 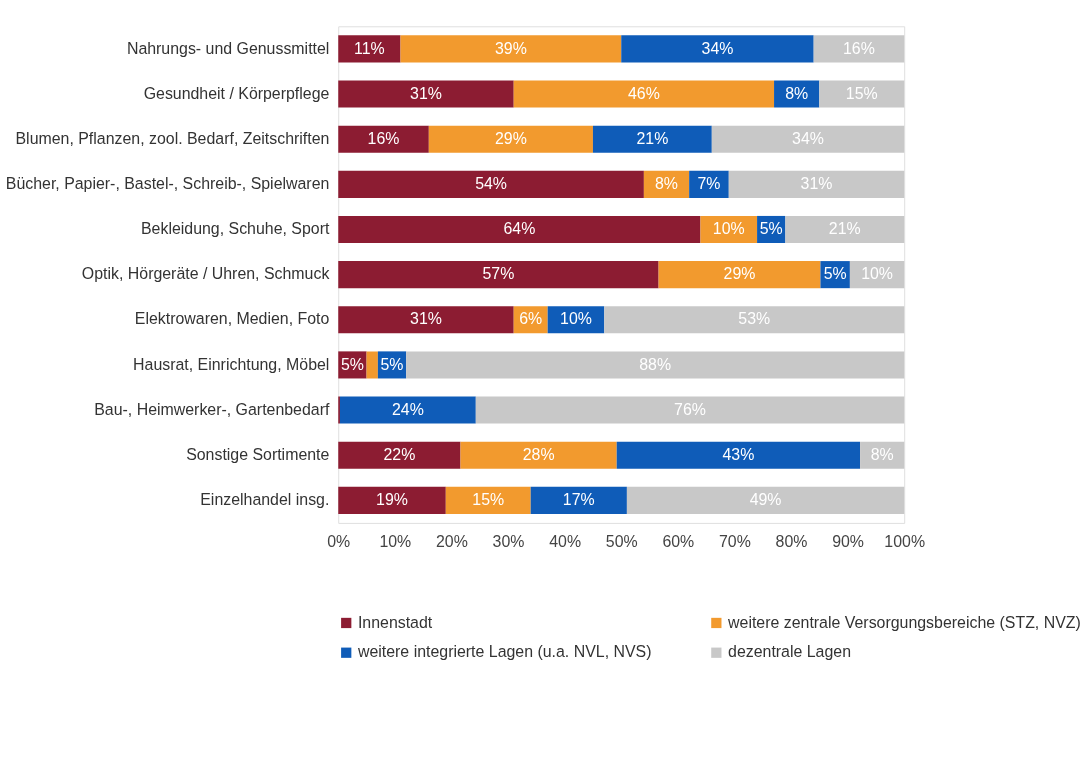 I want to click on data-label: 24%, so click(x=407, y=409).